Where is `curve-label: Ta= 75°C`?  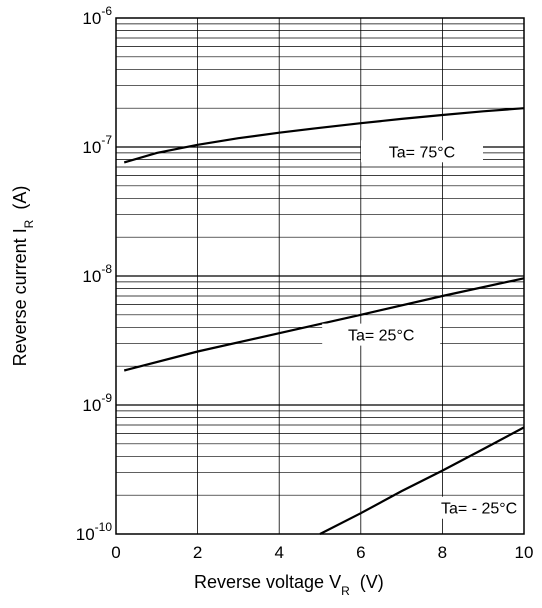
curve-label: Ta= 75°C is located at coordinates (422, 152).